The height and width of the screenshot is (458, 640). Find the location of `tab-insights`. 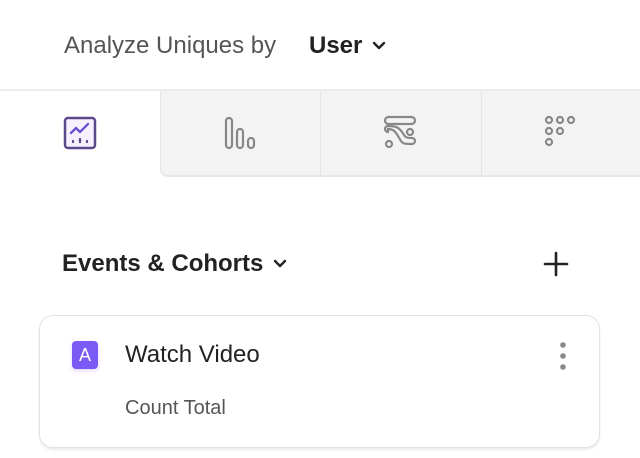

tab-insights is located at coordinates (80, 133).